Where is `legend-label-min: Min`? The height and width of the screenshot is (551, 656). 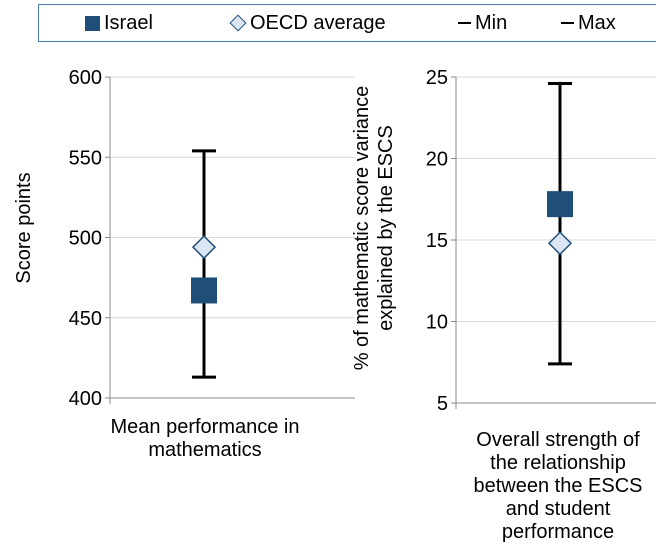 legend-label-min: Min is located at coordinates (491, 22).